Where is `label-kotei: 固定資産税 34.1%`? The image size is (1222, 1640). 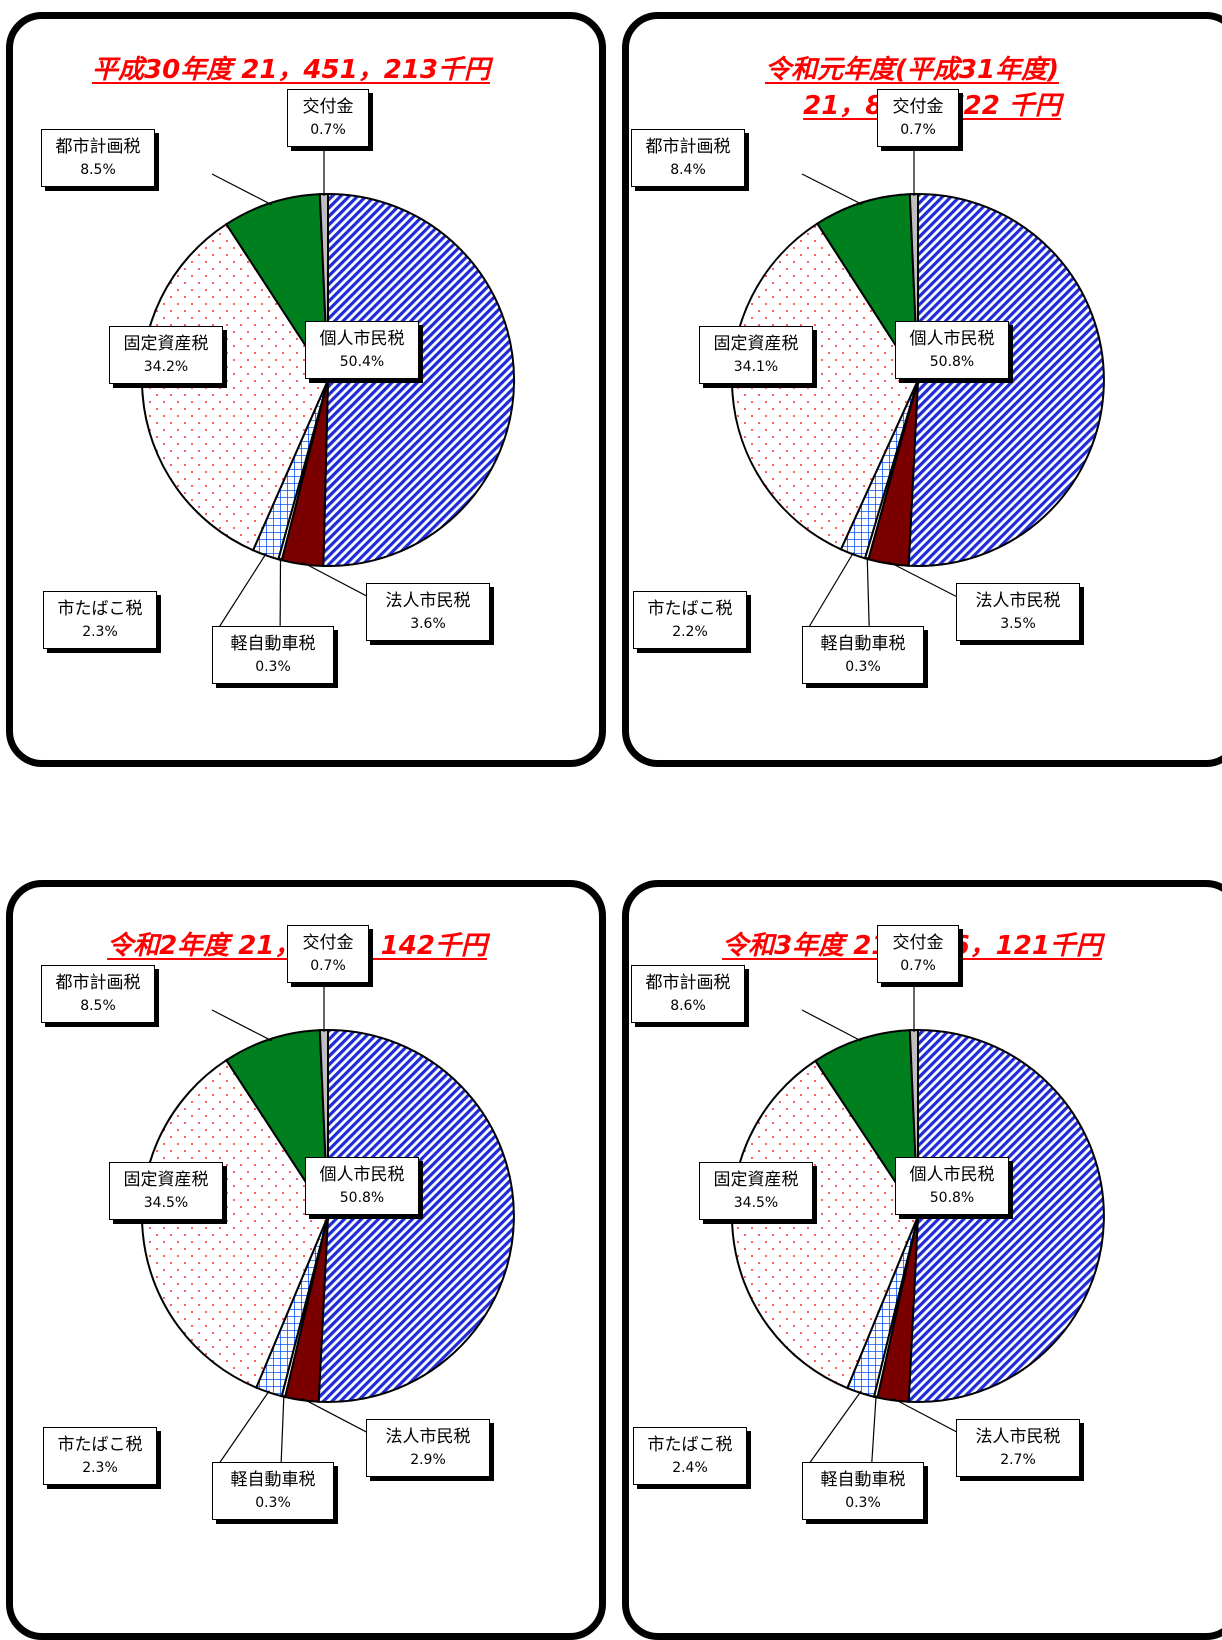
label-kotei: 固定資産税 34.1% is located at coordinates (756, 355).